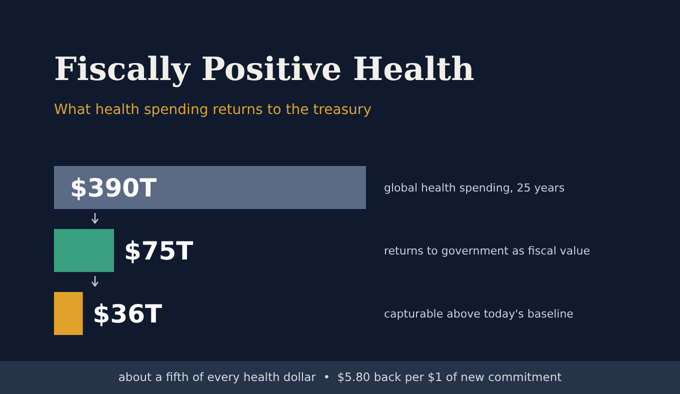 This screenshot has height=394, width=680. Describe the element at coordinates (340, 377) in the screenshot. I see `text: about a fifth of every health dollar • $5.80 back per $1 of new commitment` at that location.